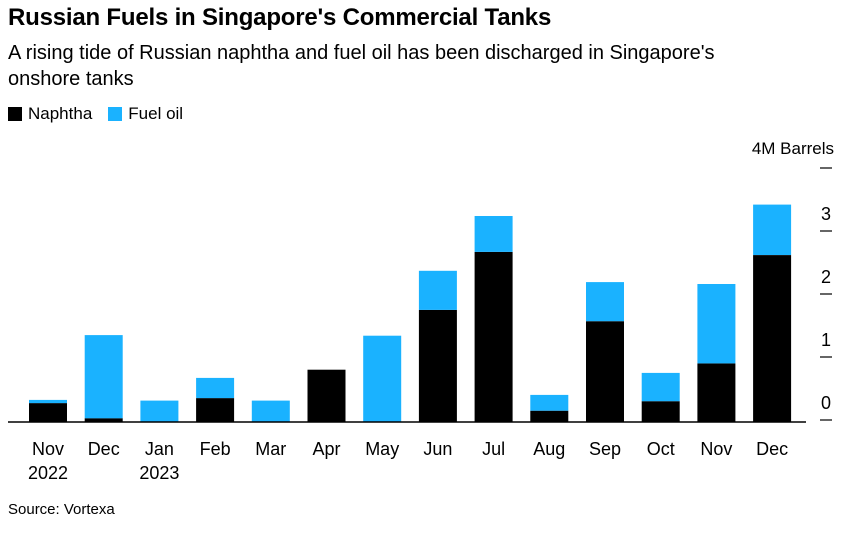 The height and width of the screenshot is (537, 849). What do you see at coordinates (605, 449) in the screenshot?
I see `x-tick-label-10: Sep` at bounding box center [605, 449].